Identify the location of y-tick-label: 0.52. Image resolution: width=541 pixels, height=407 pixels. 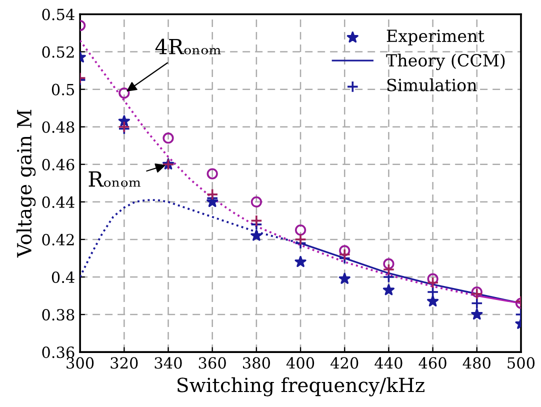
(58, 52).